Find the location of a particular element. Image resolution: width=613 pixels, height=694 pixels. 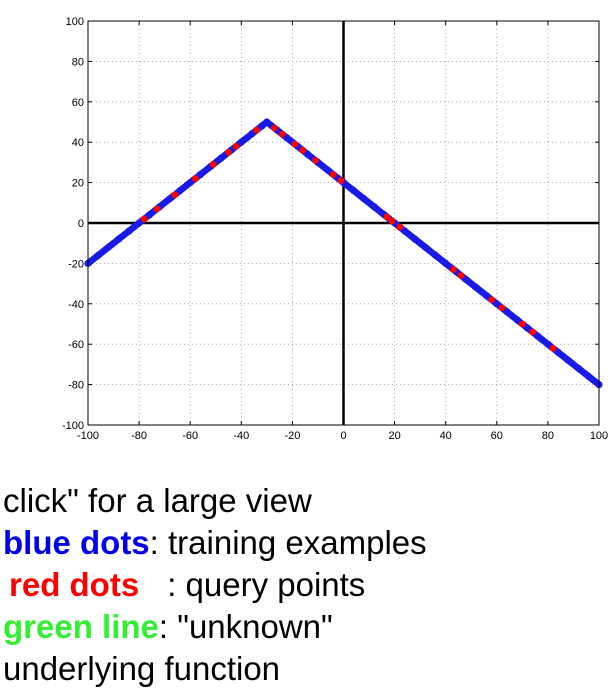

y-tick-label: 20 is located at coordinates (78, 184).